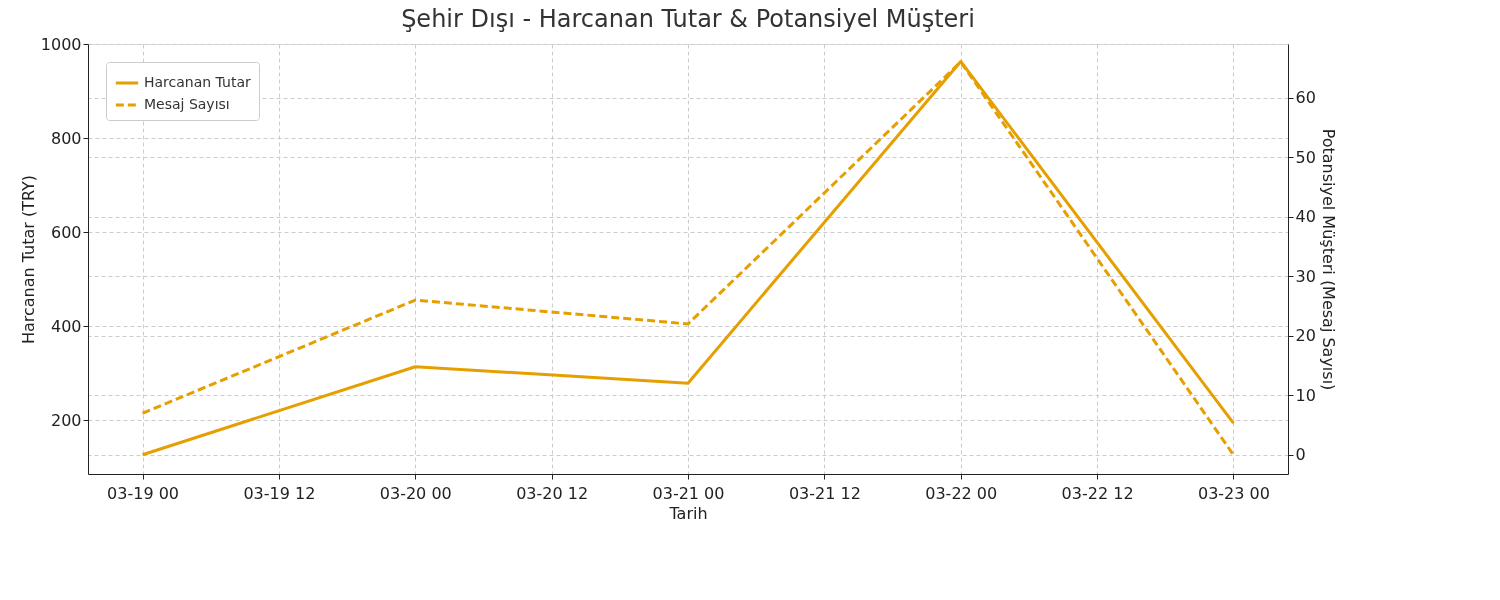  Describe the element at coordinates (824, 493) in the screenshot. I see `x-tick-label: 03-21 12` at that location.